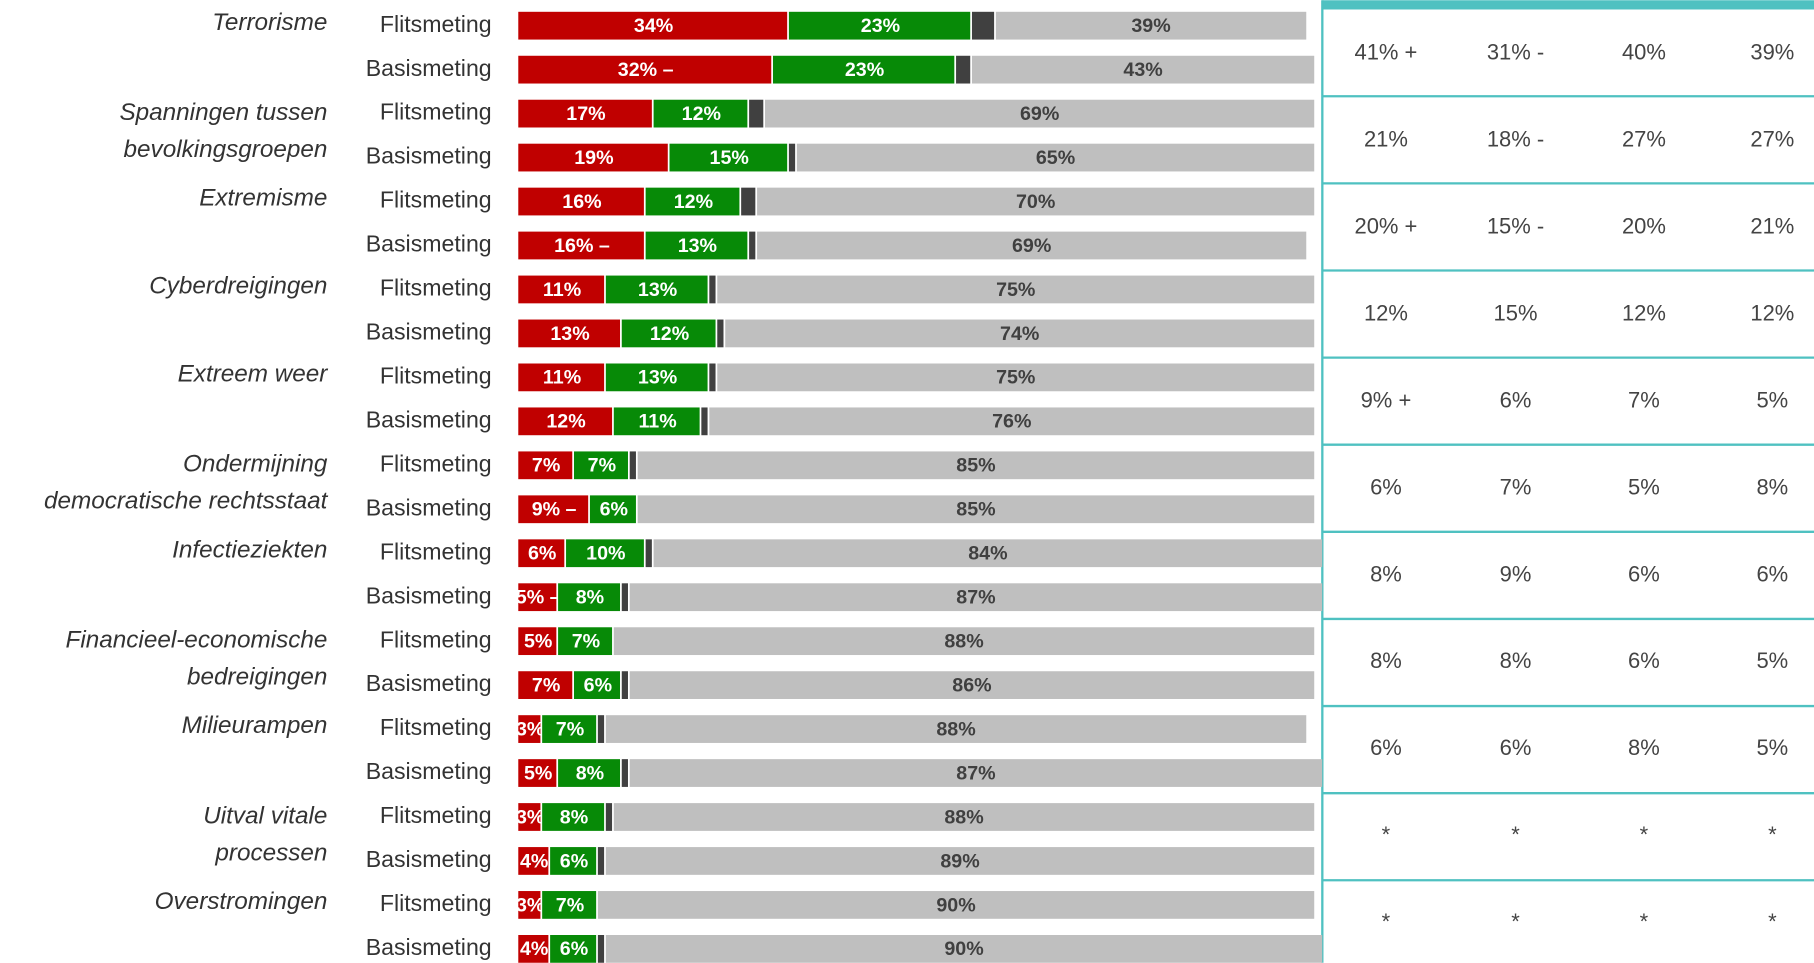 The height and width of the screenshot is (963, 1814). Describe the element at coordinates (582, 246) in the screenshot. I see `value-label: 16% –` at that location.